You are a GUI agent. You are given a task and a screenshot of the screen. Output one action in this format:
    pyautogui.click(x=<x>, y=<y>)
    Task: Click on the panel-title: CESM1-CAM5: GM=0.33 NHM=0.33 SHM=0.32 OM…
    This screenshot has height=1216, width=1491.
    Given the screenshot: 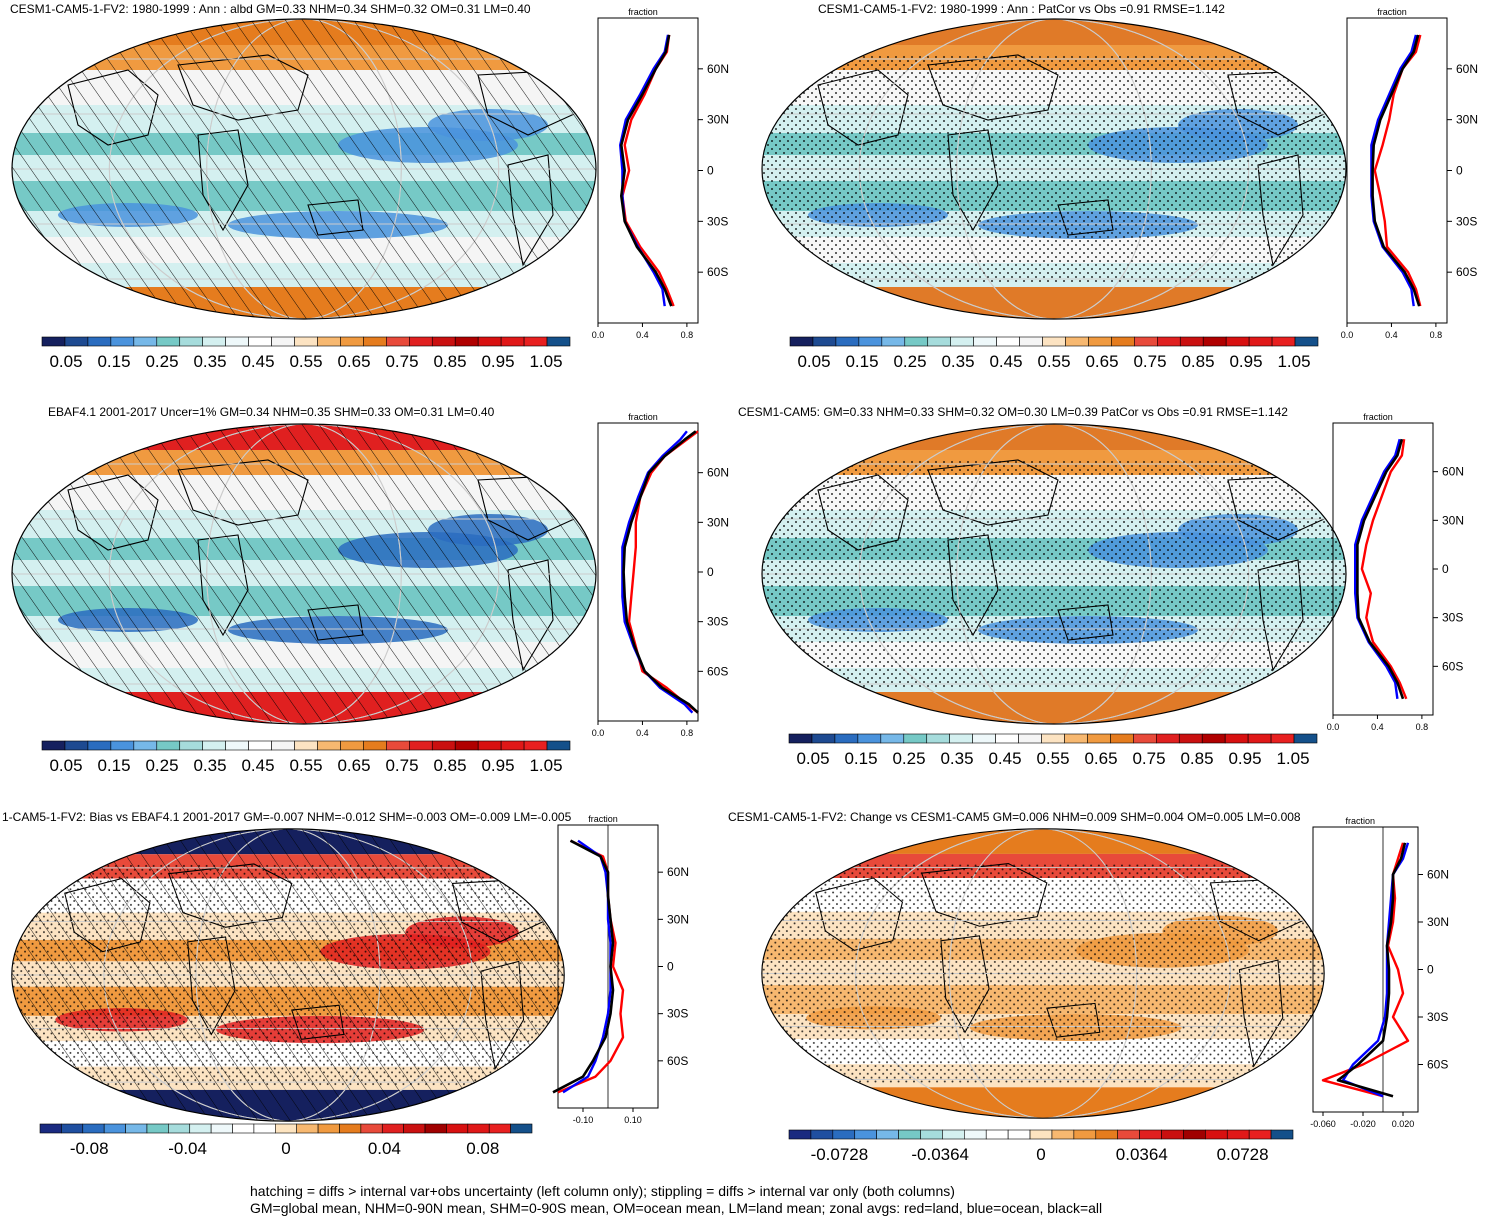 What is the action you would take?
    pyautogui.click(x=1013, y=412)
    